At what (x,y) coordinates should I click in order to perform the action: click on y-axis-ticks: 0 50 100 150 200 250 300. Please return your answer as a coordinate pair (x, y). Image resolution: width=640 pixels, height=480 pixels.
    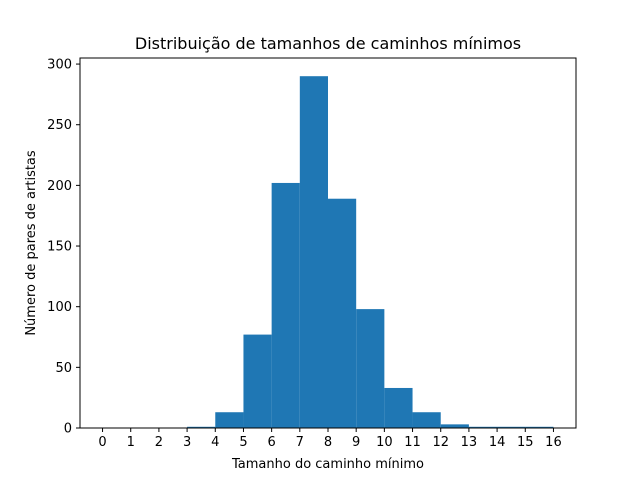
    Looking at the image, I should click on (63, 247).